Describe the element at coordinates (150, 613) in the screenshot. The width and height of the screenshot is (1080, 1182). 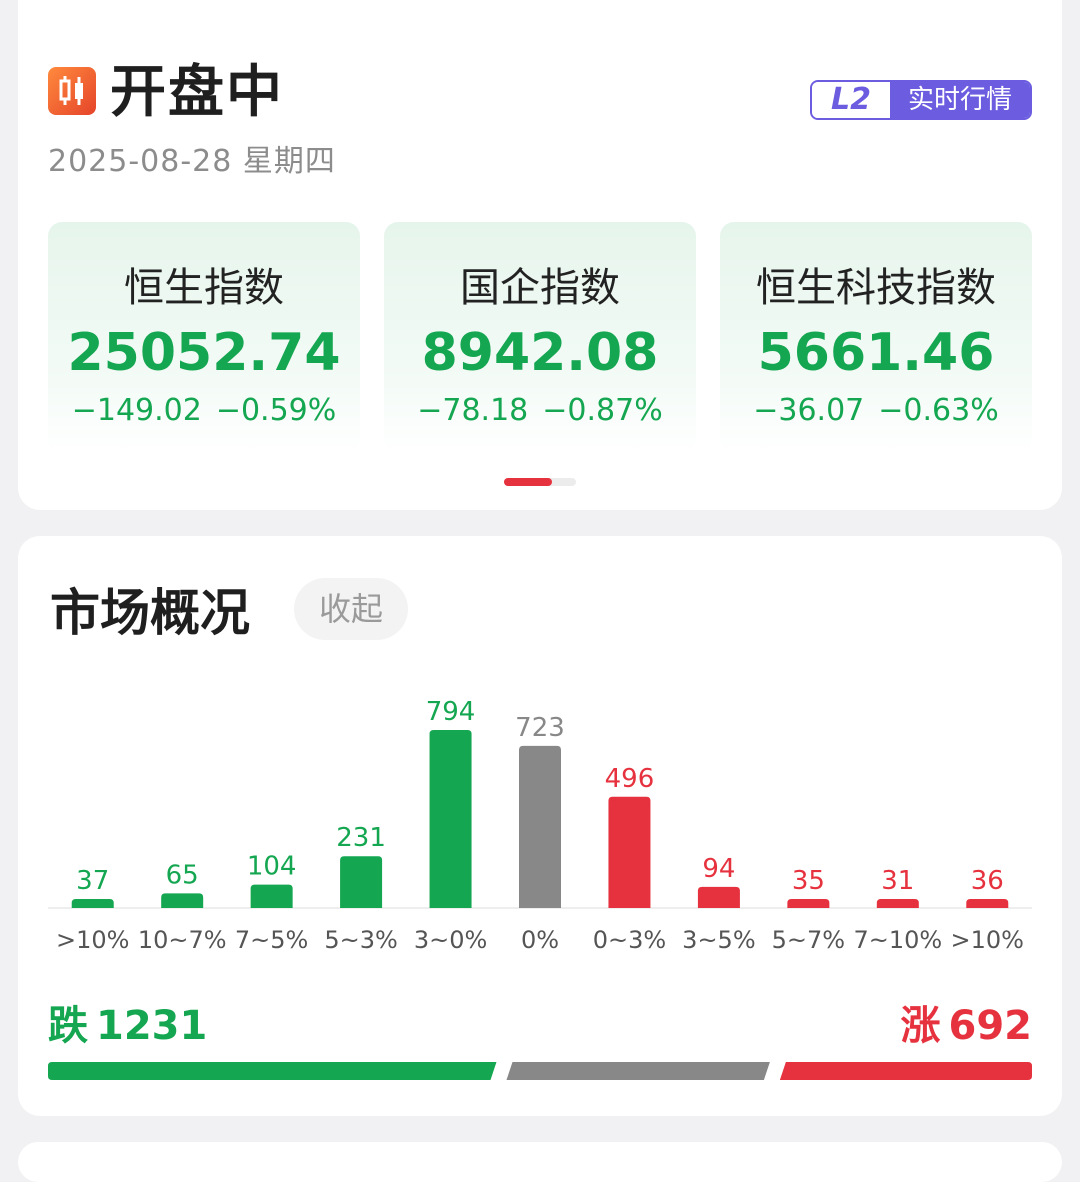
I see `section-title: 市场概况` at that location.